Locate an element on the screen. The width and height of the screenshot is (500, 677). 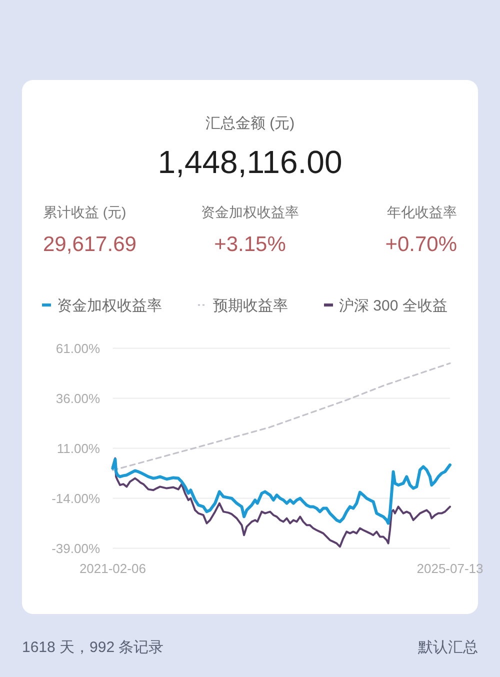
stat-label: 资金加权收益率 is located at coordinates (250, 212).